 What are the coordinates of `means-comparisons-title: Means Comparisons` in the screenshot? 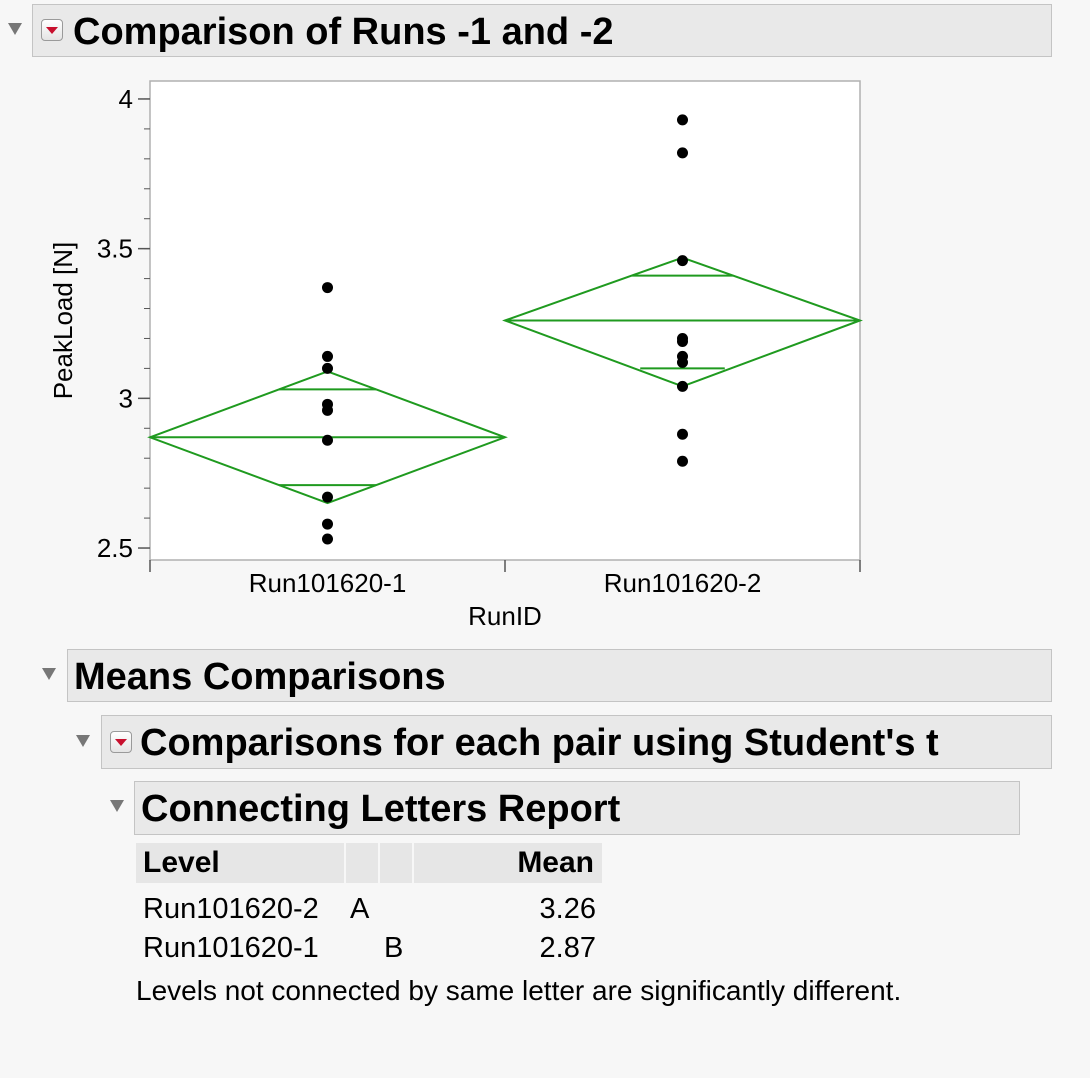 It's located at (260, 677).